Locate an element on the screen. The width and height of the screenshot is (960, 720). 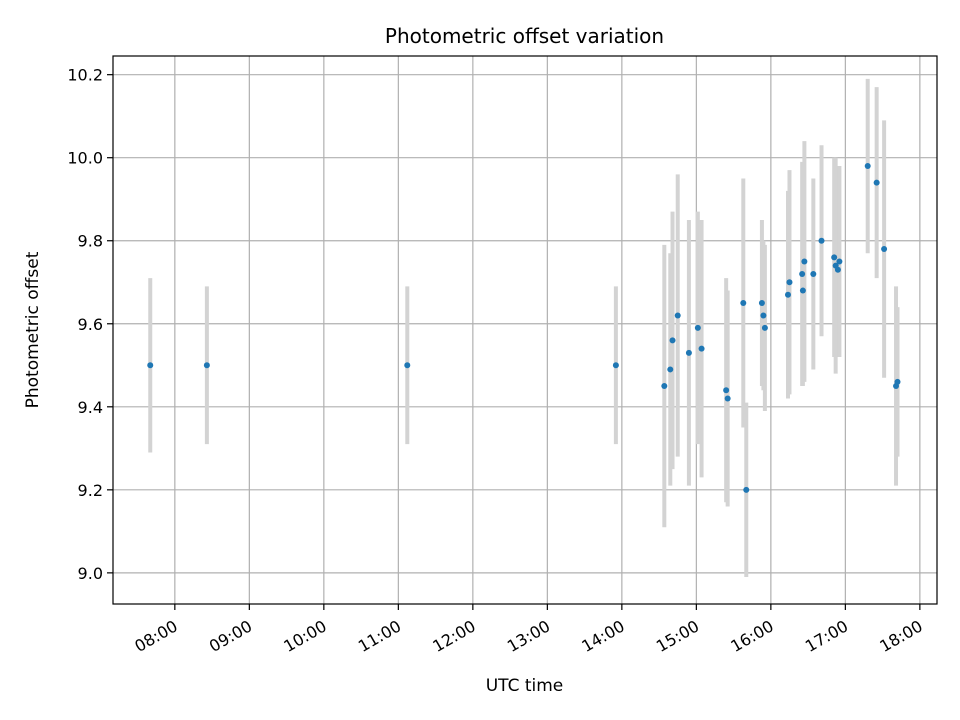
x-tick-label: 14:00 is located at coordinates (602, 636).